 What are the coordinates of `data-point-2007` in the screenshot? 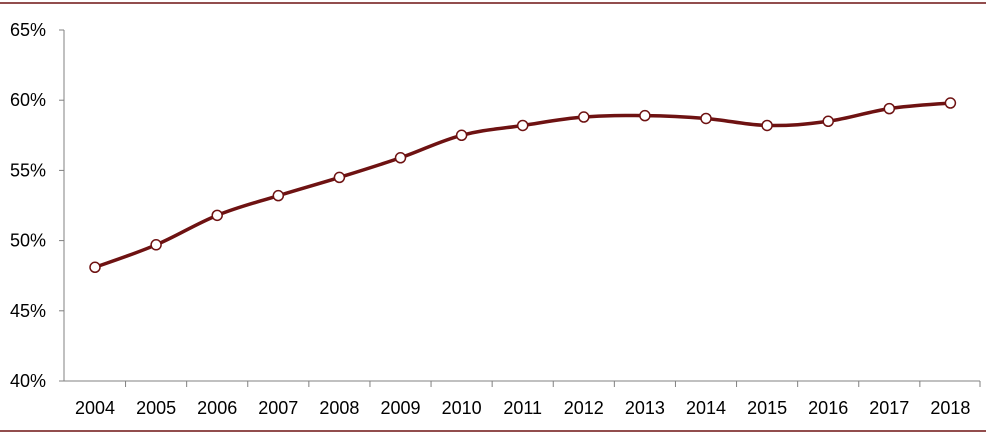 It's located at (278, 195).